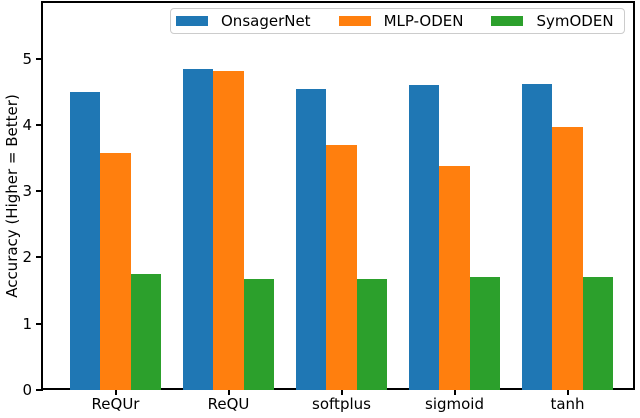 The image size is (640, 418). I want to click on bar-MLP-ODEN-sigmoid, so click(454, 278).